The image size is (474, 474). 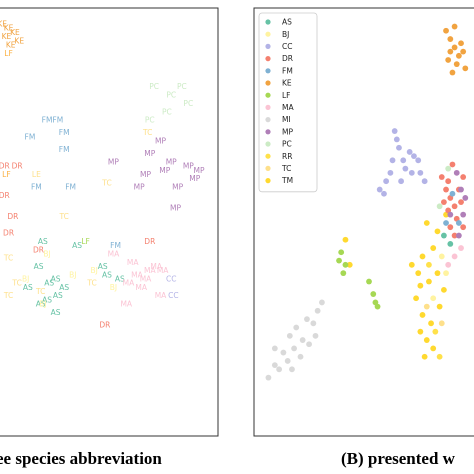 What do you see at coordinates (6, 174) in the screenshot?
I see `panel-a-point-lf-1: LF` at bounding box center [6, 174].